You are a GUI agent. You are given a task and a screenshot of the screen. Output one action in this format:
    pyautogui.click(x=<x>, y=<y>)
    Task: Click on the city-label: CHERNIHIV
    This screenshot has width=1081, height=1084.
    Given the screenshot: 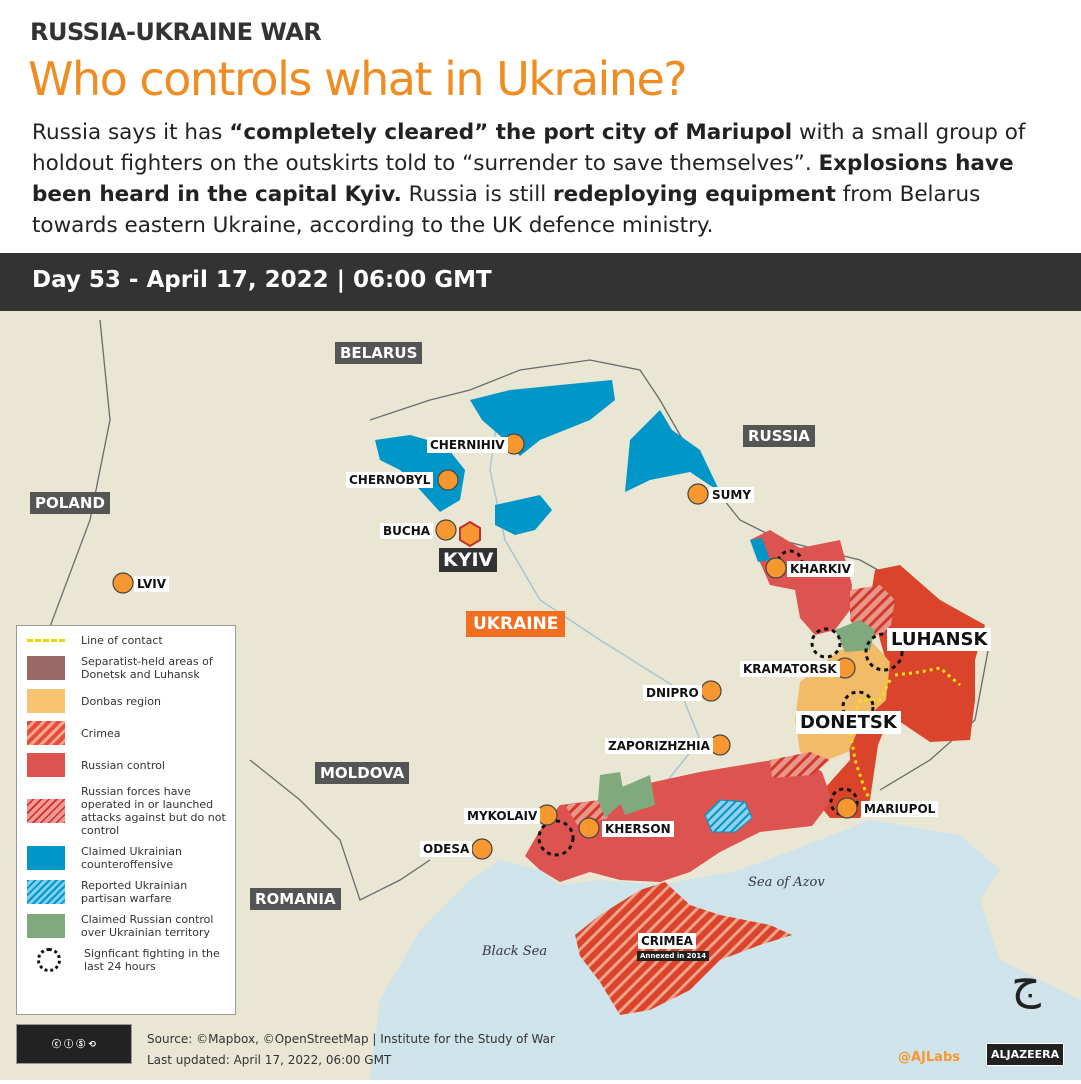 What is the action you would take?
    pyautogui.click(x=467, y=445)
    